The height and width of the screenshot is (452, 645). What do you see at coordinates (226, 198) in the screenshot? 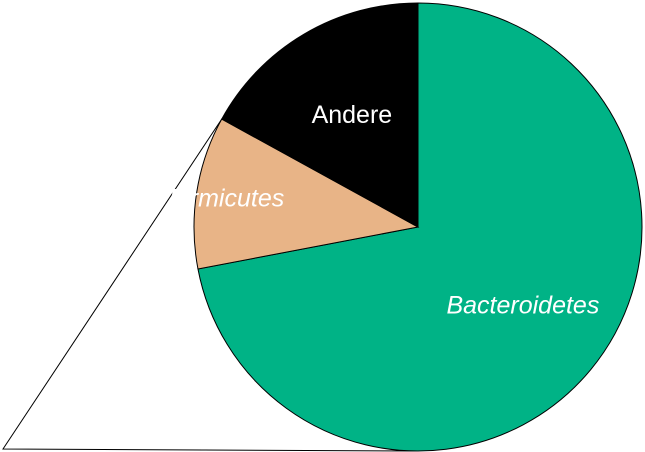
I see `slice-label-firmicutes: Firmicutes` at bounding box center [226, 198].